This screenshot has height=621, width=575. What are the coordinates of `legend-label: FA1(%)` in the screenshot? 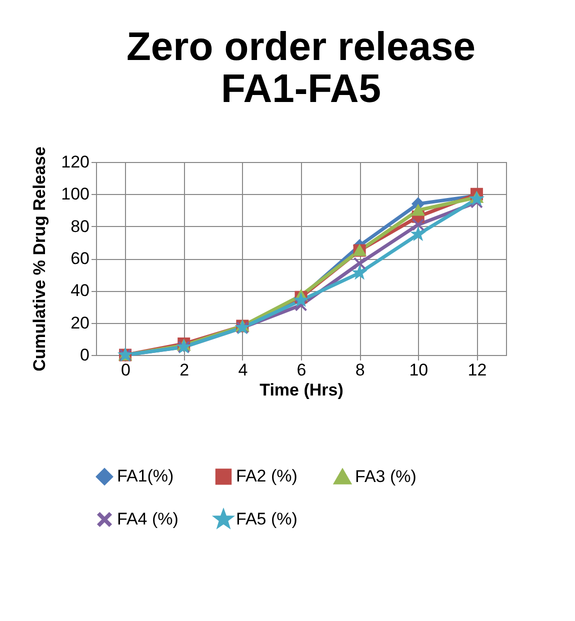 It's located at (145, 476).